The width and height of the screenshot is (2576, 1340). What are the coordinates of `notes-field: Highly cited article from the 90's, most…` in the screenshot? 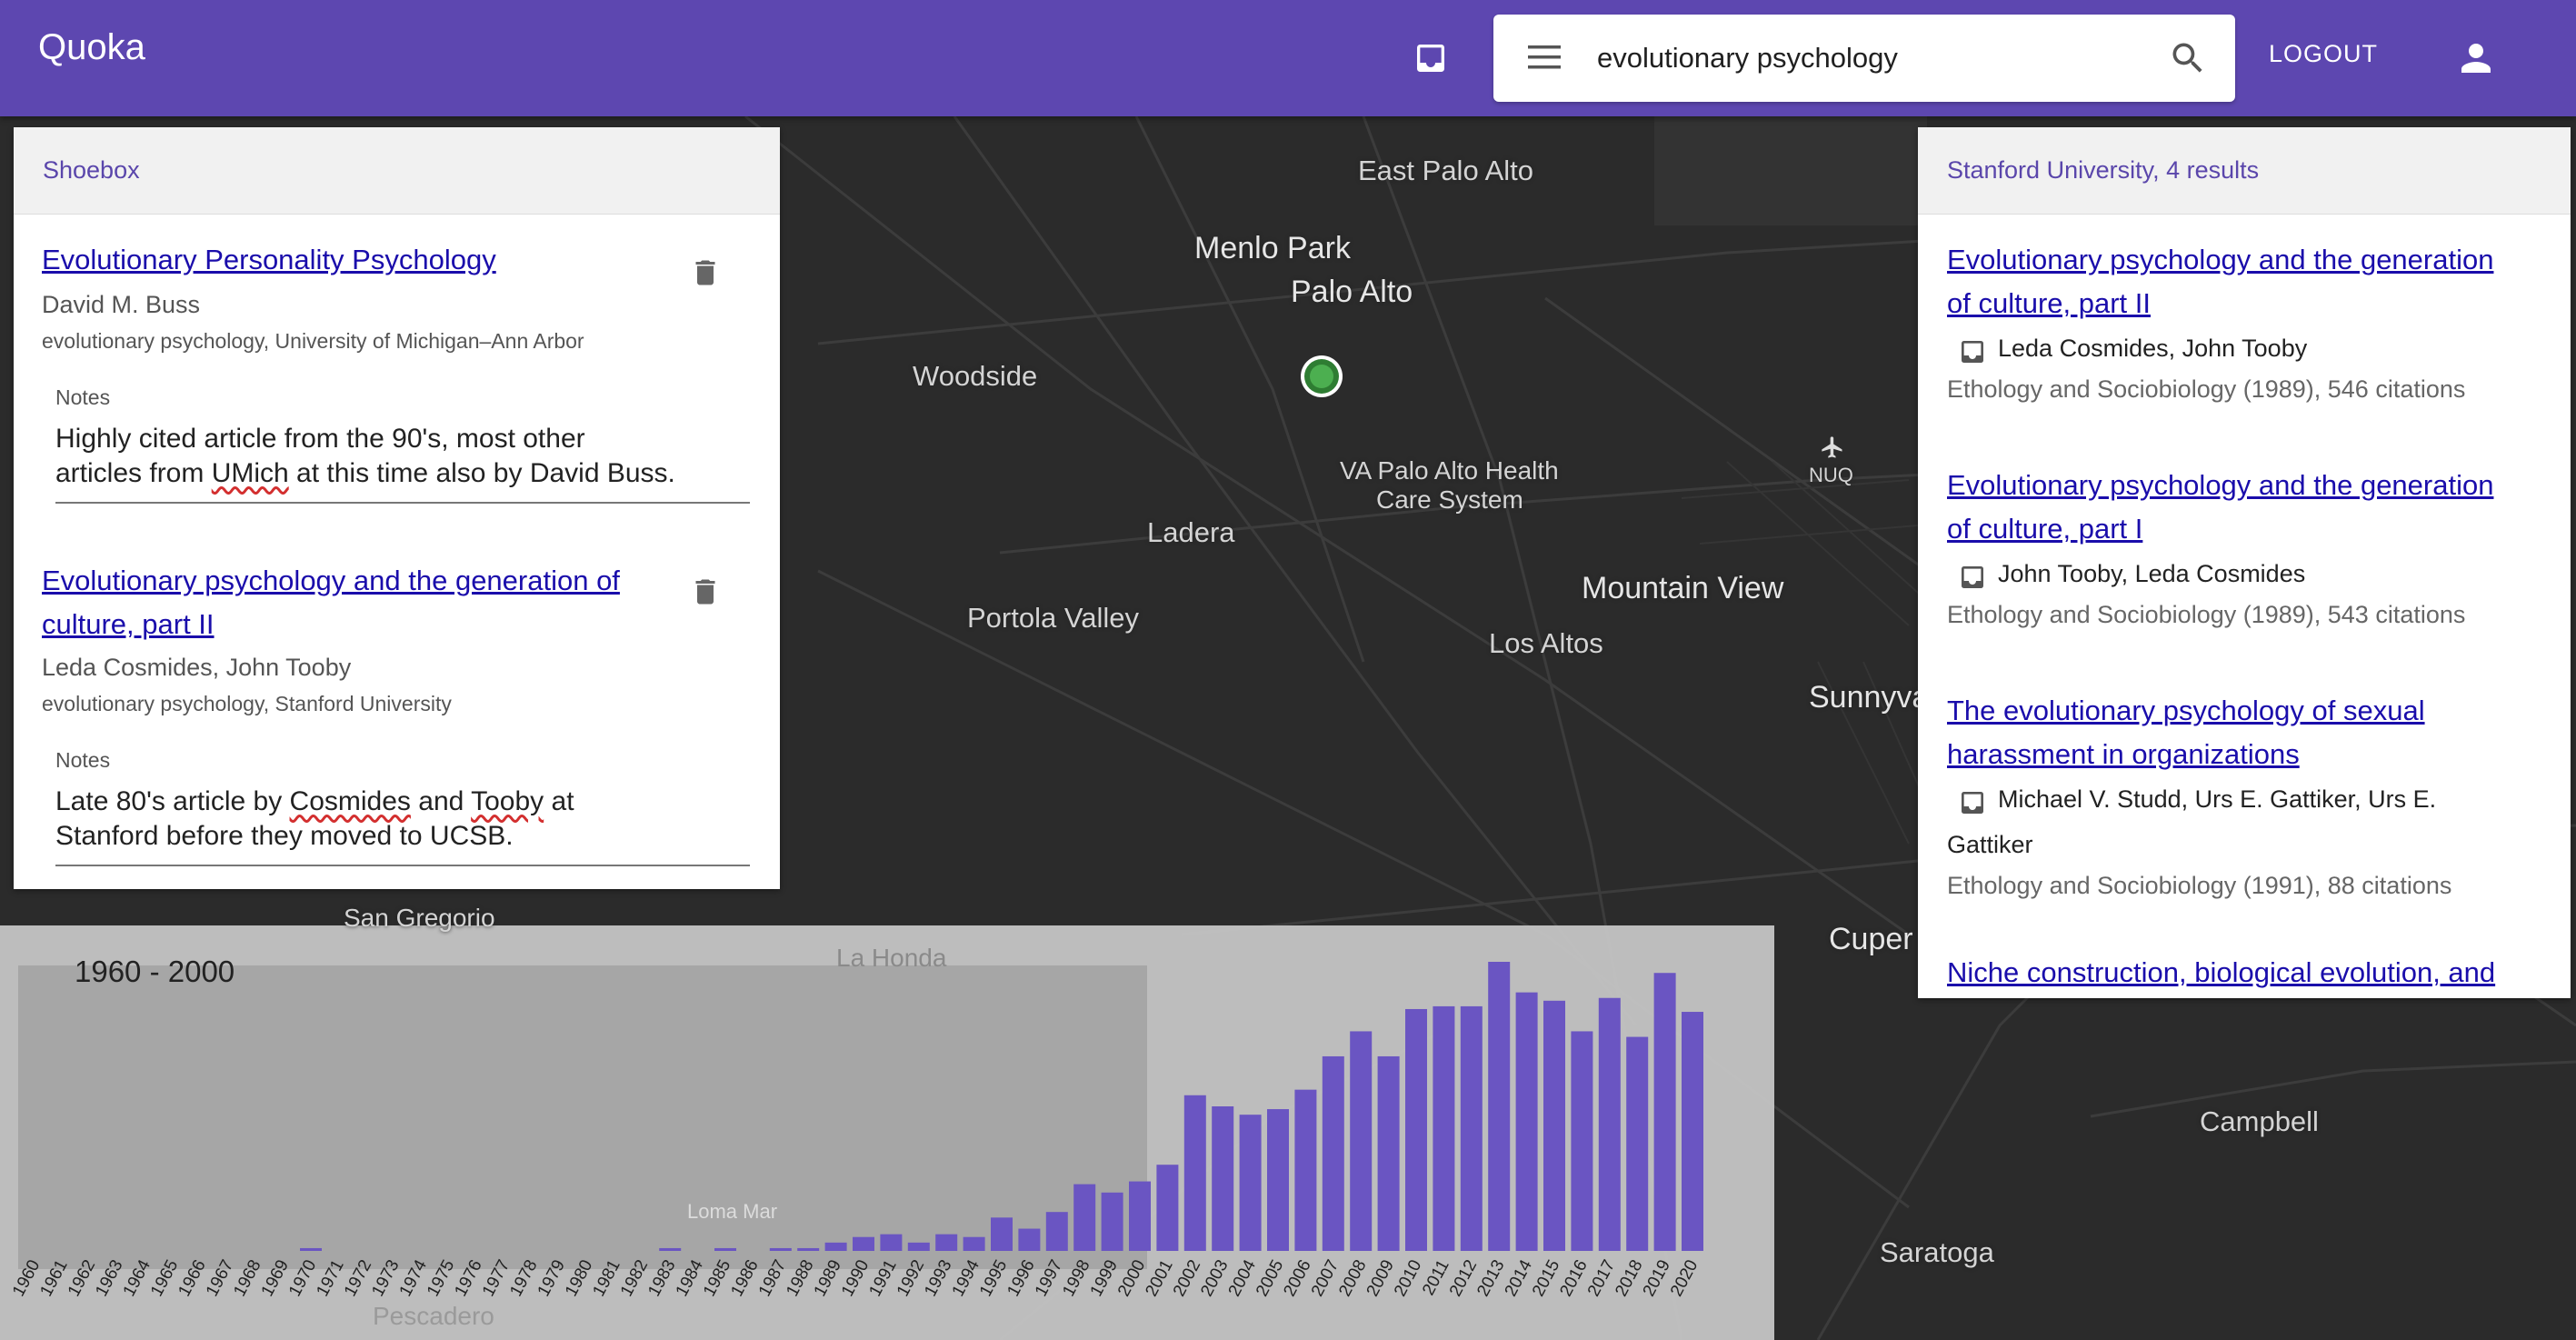 It's located at (409, 456).